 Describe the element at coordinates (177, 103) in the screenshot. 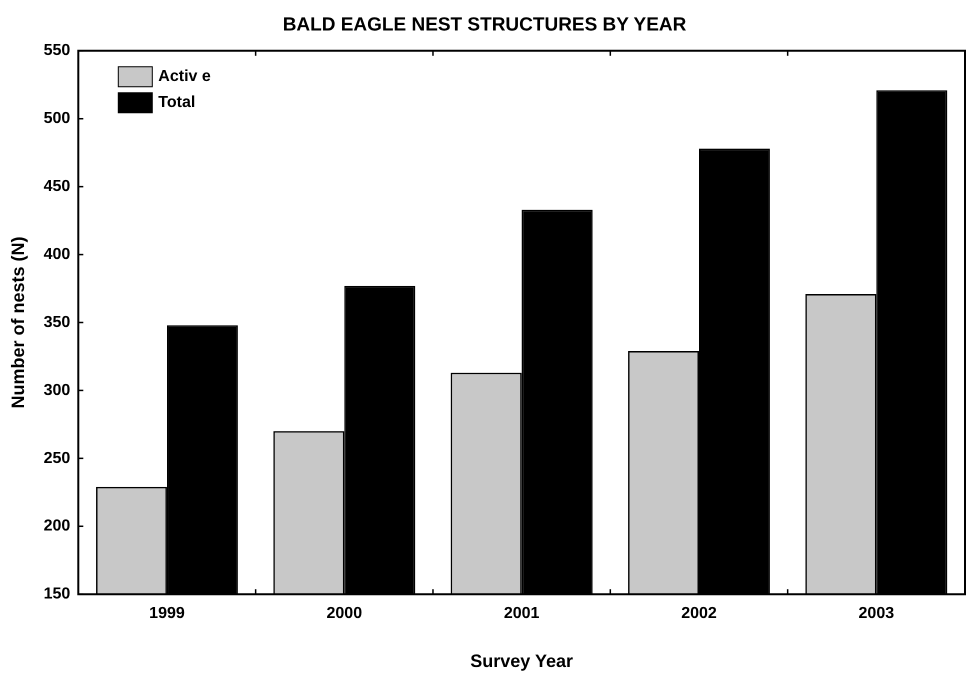

I see `legend-label: Total` at that location.